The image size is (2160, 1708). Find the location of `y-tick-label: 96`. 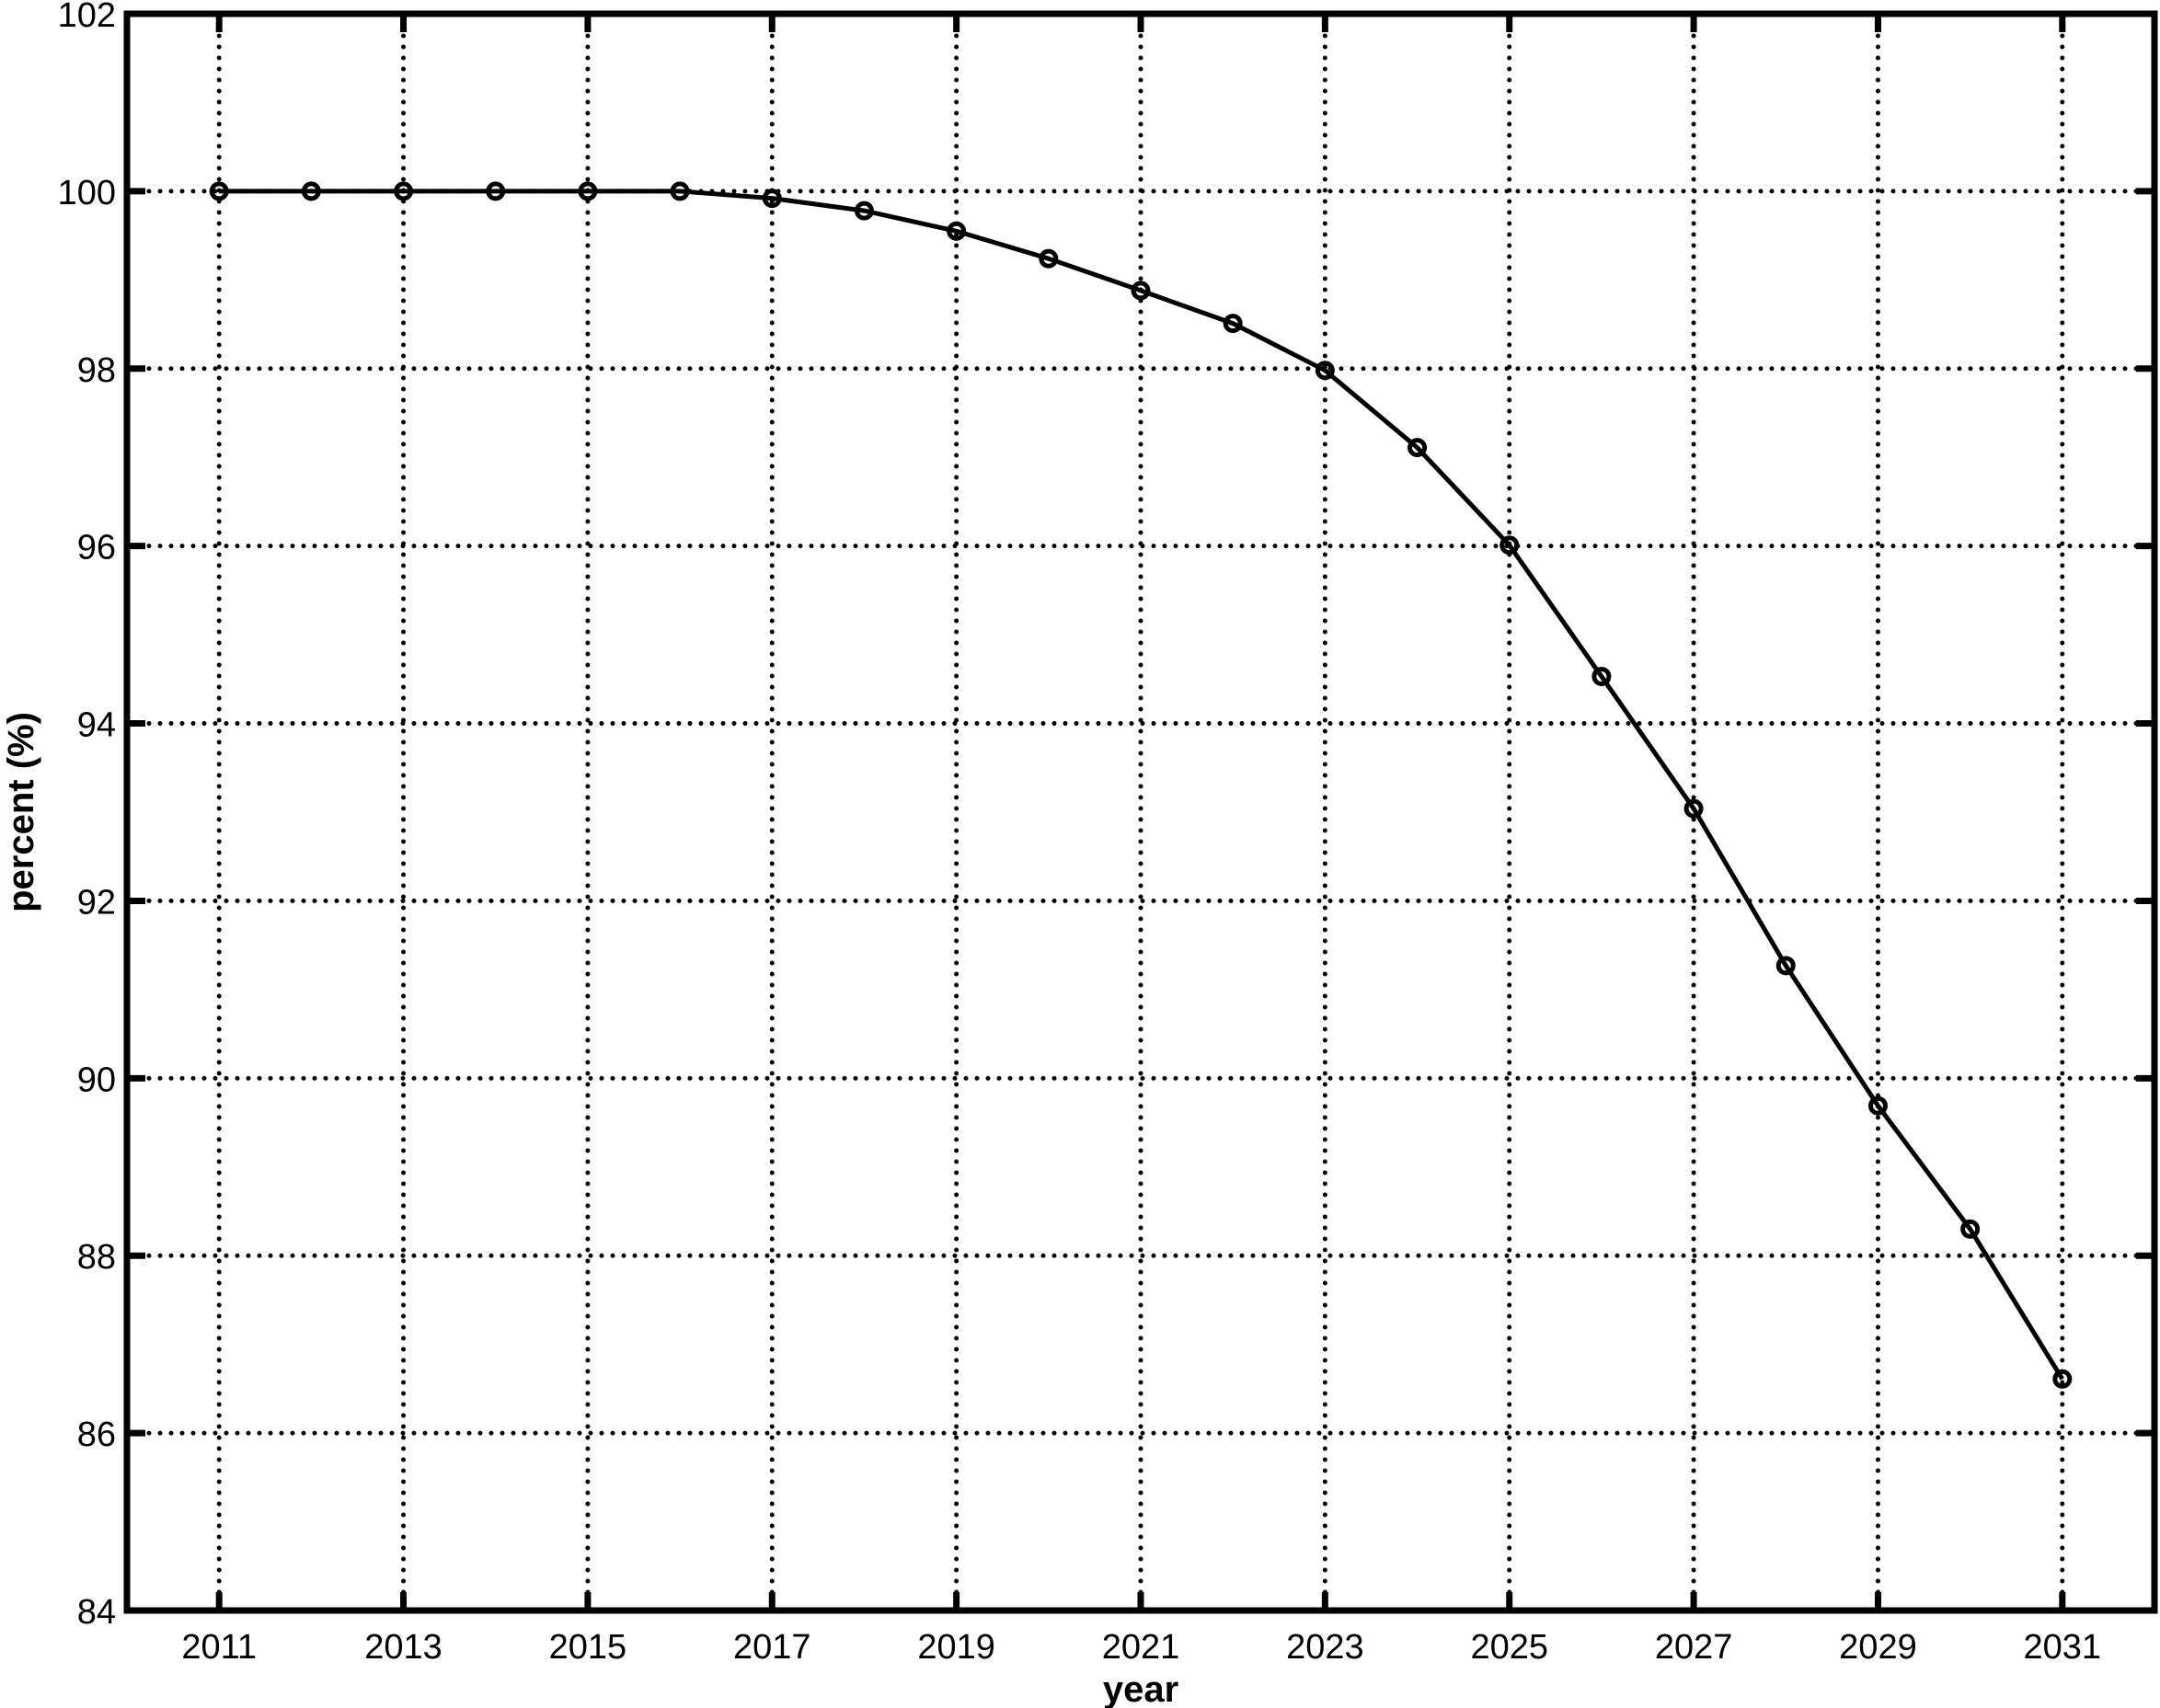

y-tick-label: 96 is located at coordinates (97, 548).